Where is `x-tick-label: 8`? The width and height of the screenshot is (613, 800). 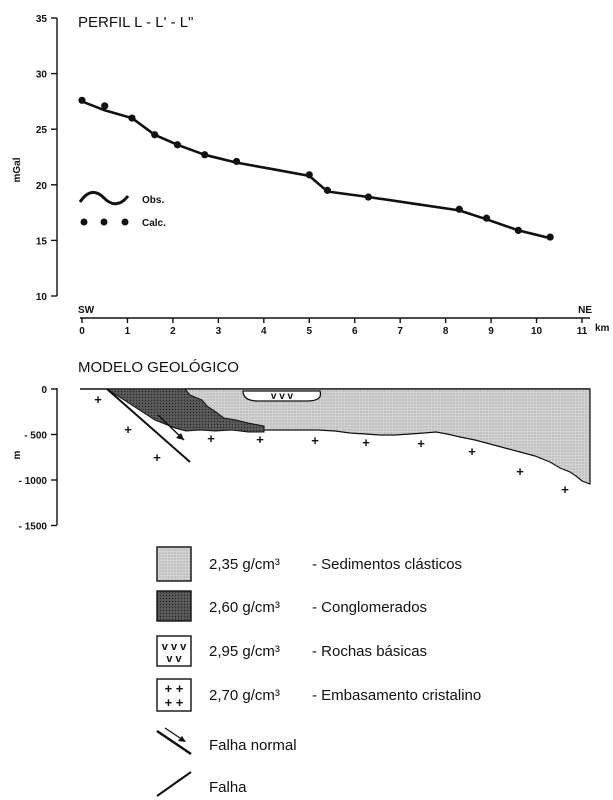 x-tick-label: 8 is located at coordinates (446, 331).